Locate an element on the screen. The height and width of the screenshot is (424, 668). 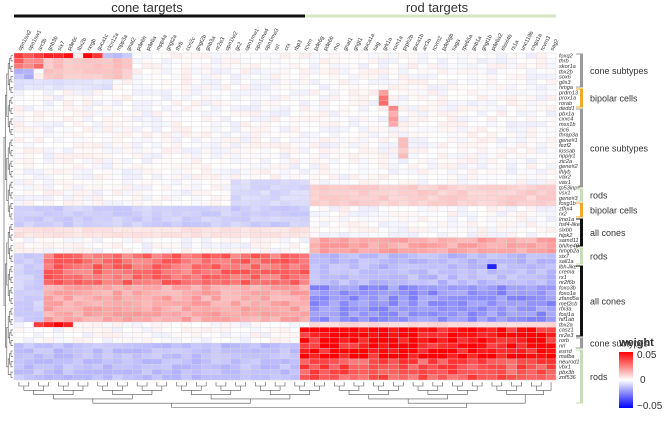
column-label: rho is located at coordinates (337, 47).